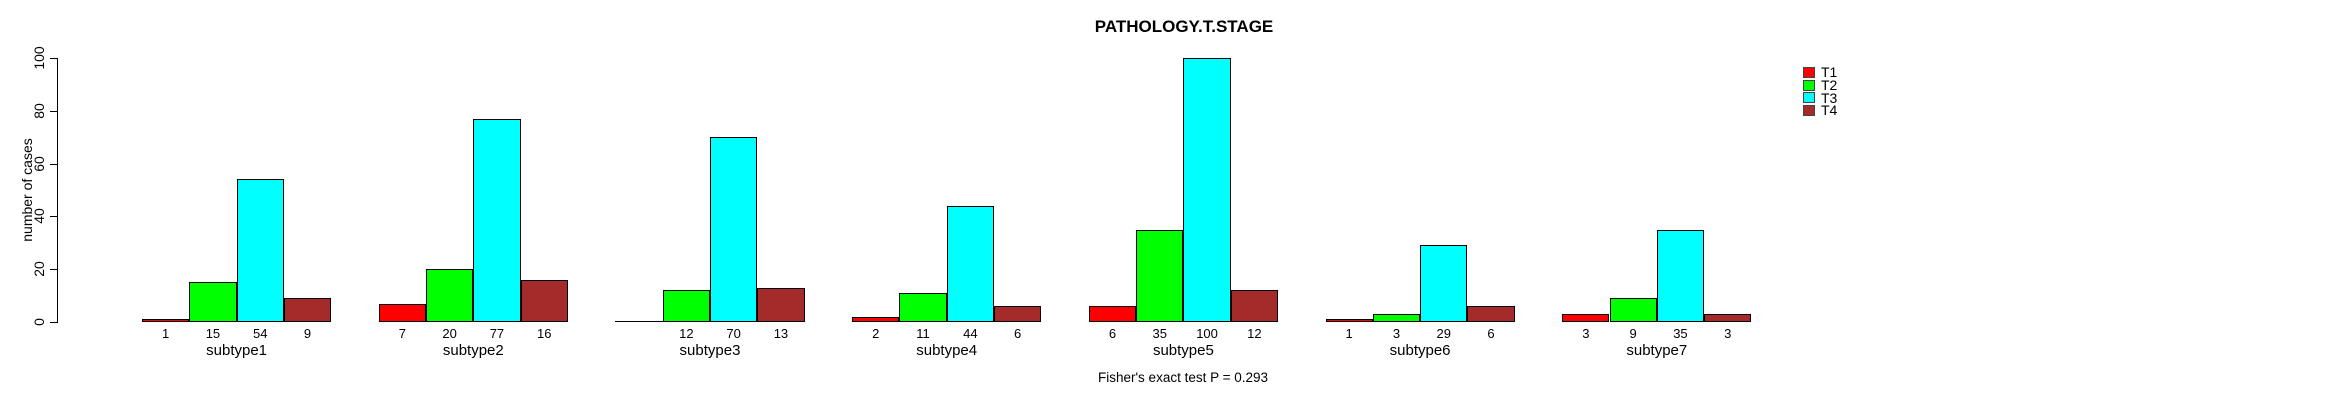 The height and width of the screenshot is (400, 2340). I want to click on x-category-label-subtype1: subtype1, so click(237, 350).